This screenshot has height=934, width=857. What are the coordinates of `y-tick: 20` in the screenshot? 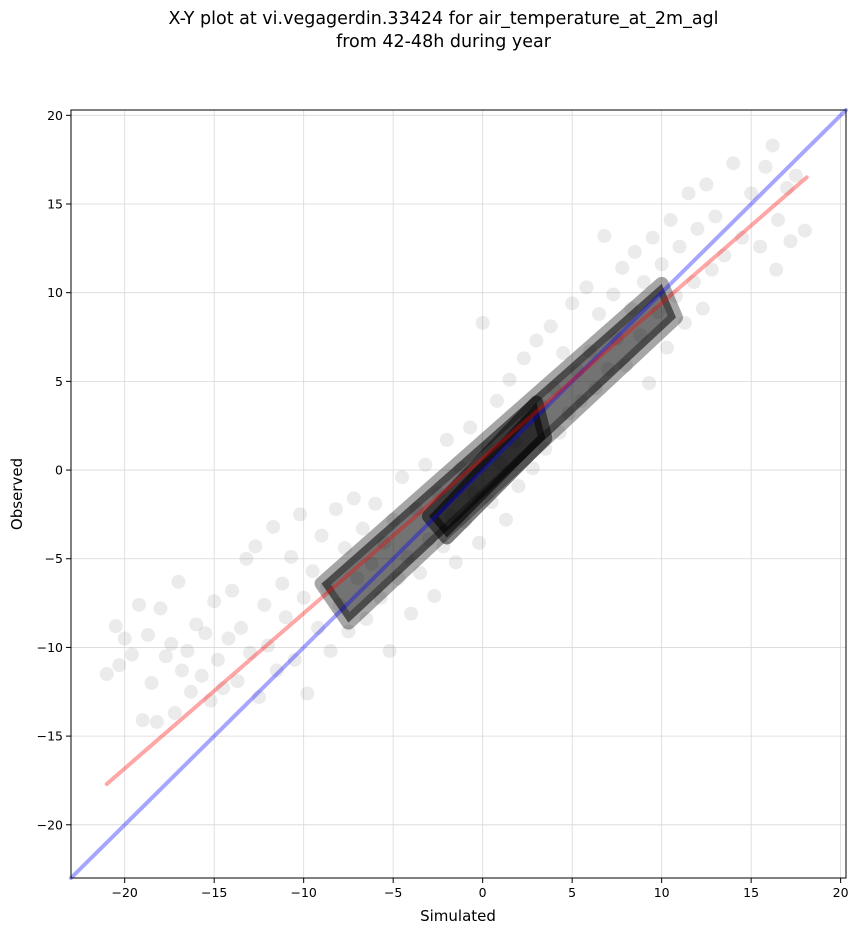 It's located at (59, 115).